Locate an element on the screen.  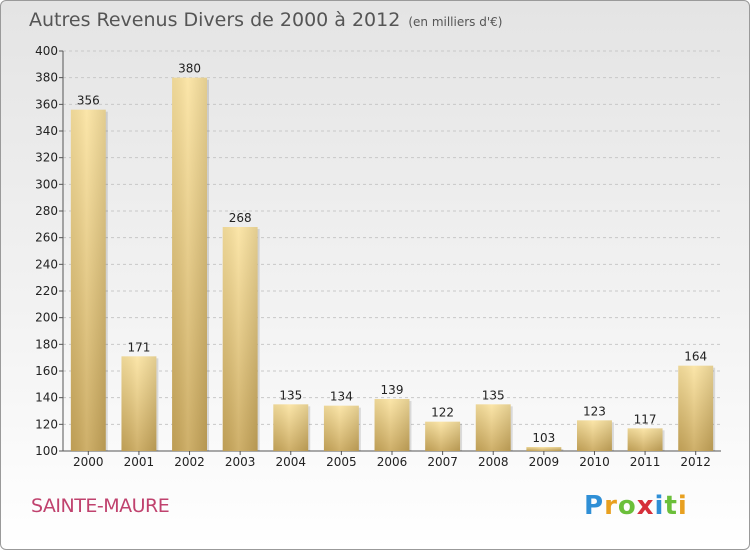
x-tick-label: 2008 is located at coordinates (493, 462).